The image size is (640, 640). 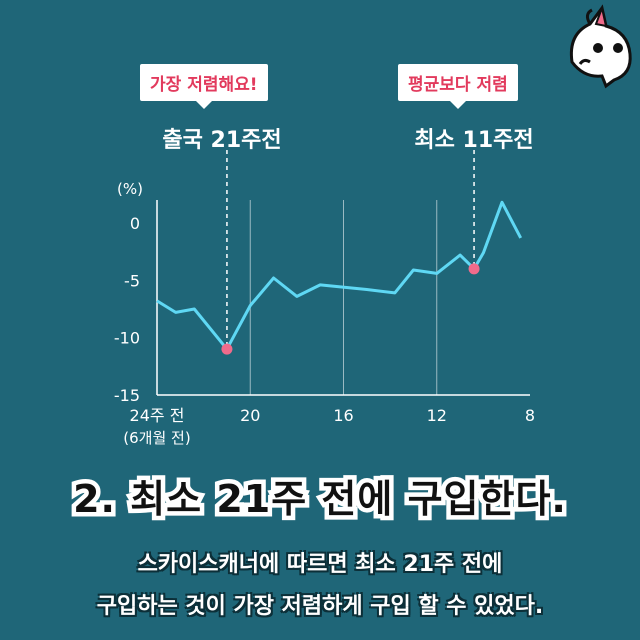 What do you see at coordinates (135, 223) in the screenshot?
I see `y-tick-label: 0` at bounding box center [135, 223].